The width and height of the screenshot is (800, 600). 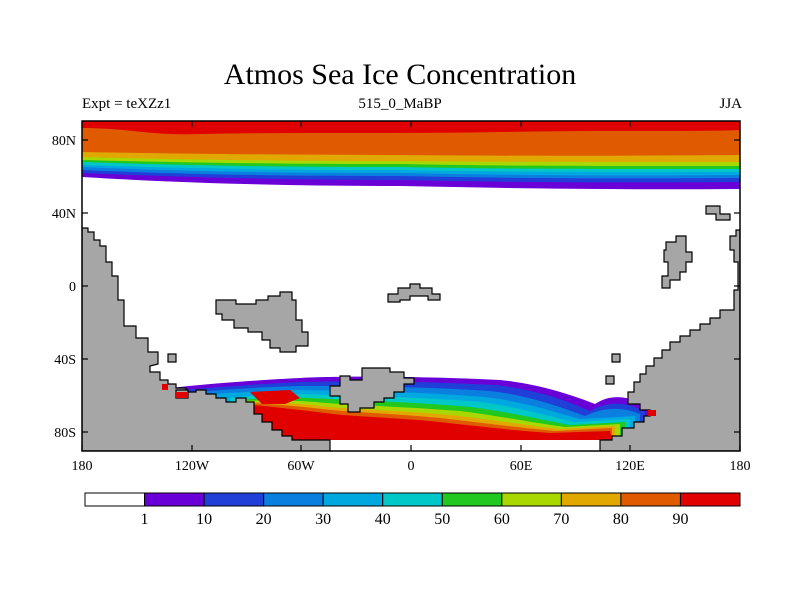 What do you see at coordinates (323, 519) in the screenshot?
I see `colorbar-label: 30` at bounding box center [323, 519].